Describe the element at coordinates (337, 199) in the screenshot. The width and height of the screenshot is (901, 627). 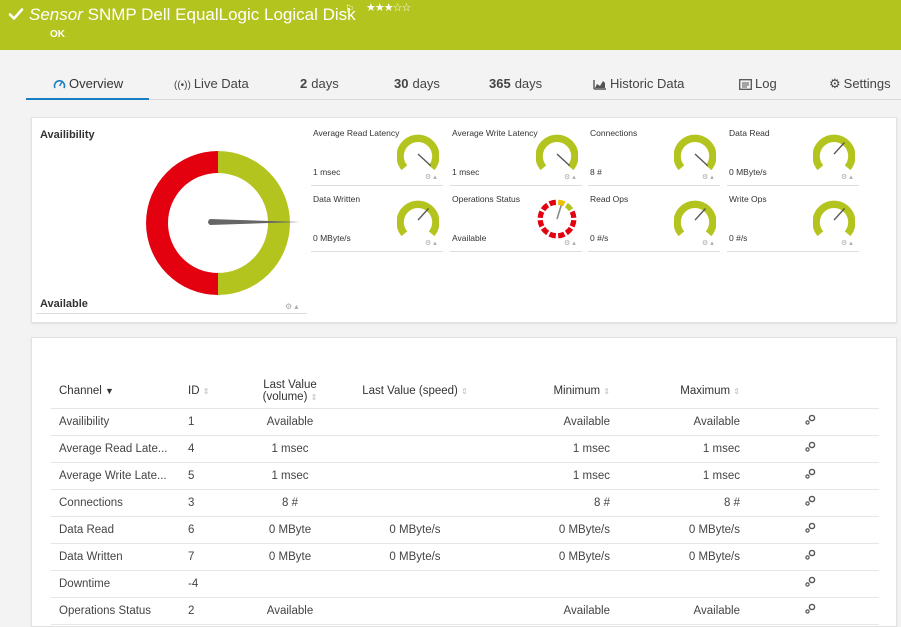
I see `gauge-name: Data Written` at that location.